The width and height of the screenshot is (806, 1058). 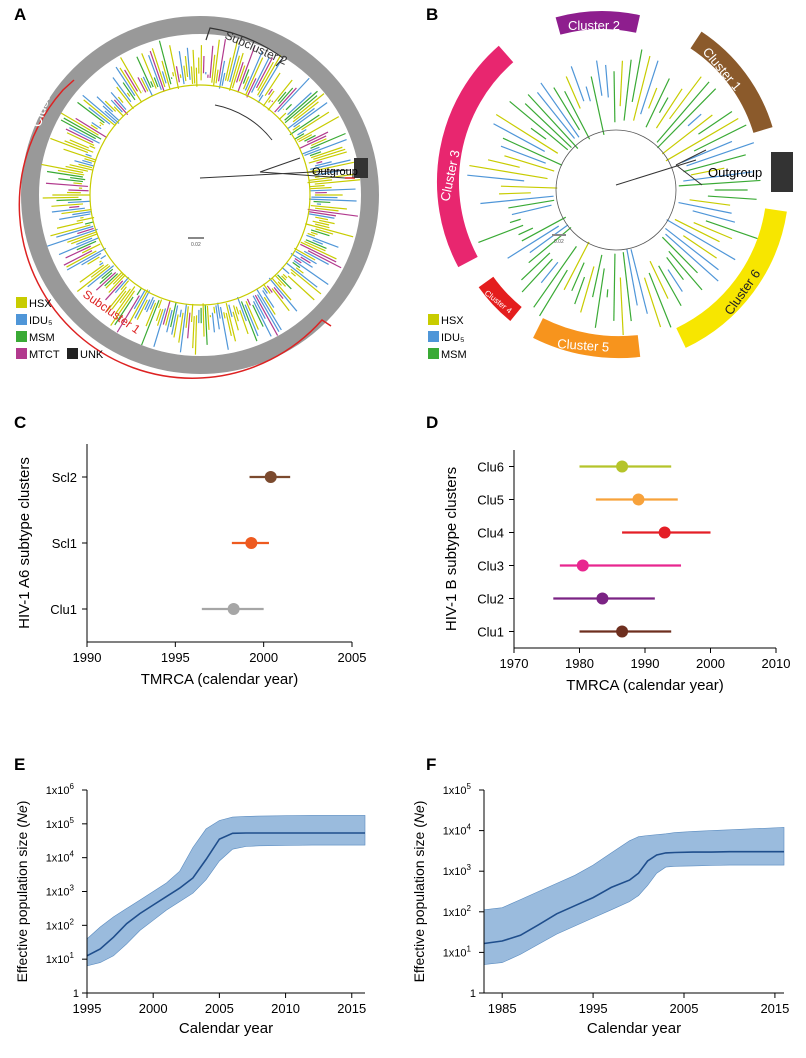 What do you see at coordinates (175, 657) in the screenshot?
I see `x-tick-label: 1995` at bounding box center [175, 657].